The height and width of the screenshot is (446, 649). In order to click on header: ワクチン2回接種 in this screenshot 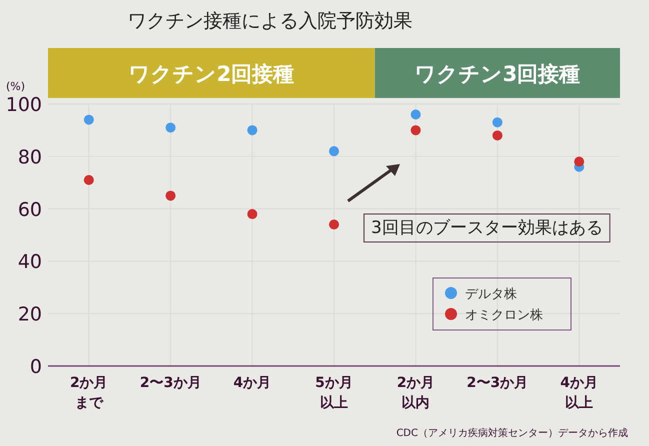, I will do `click(211, 73)`.